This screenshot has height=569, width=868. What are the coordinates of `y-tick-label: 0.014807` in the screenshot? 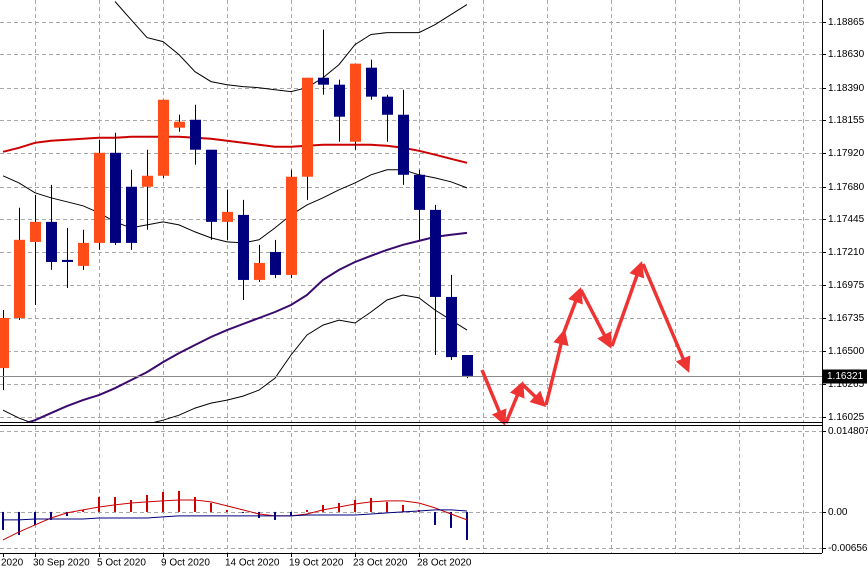 It's located at (848, 431).